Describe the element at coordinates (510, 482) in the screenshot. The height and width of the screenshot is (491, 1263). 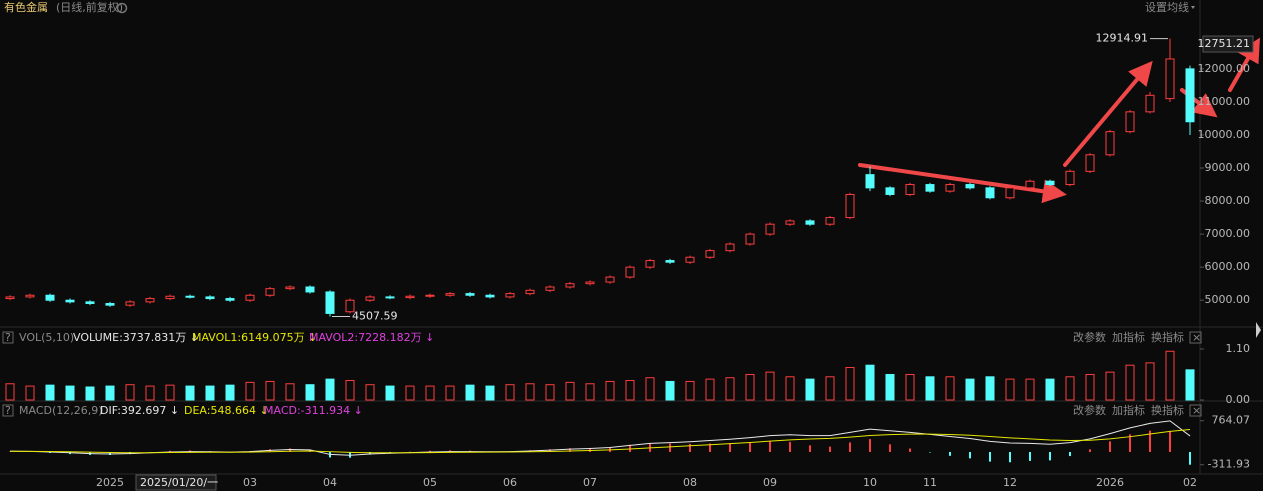
I see `x-tick-label: 06` at that location.